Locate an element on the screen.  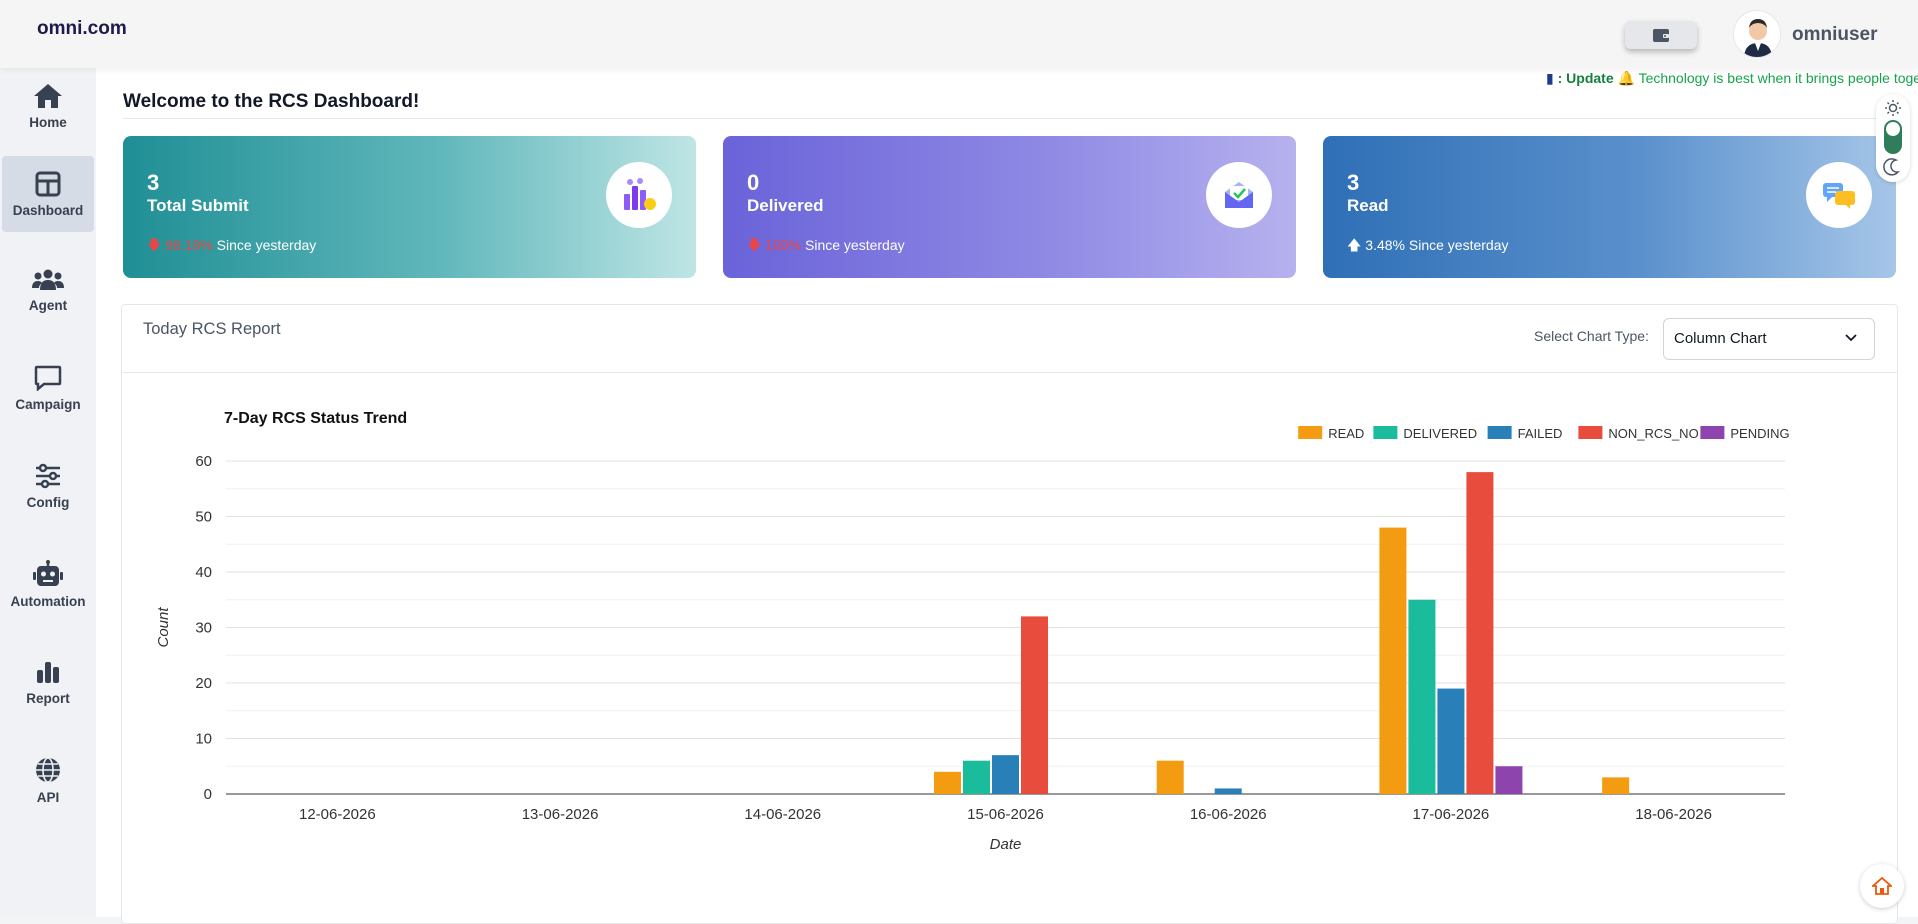
sidebar-item-api: API is located at coordinates (48, 780).